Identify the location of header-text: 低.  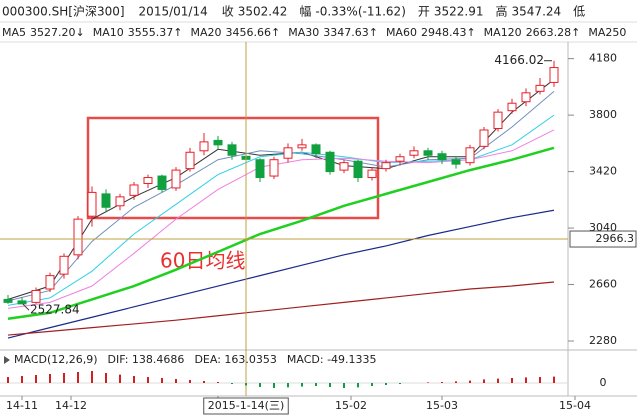
(579, 12).